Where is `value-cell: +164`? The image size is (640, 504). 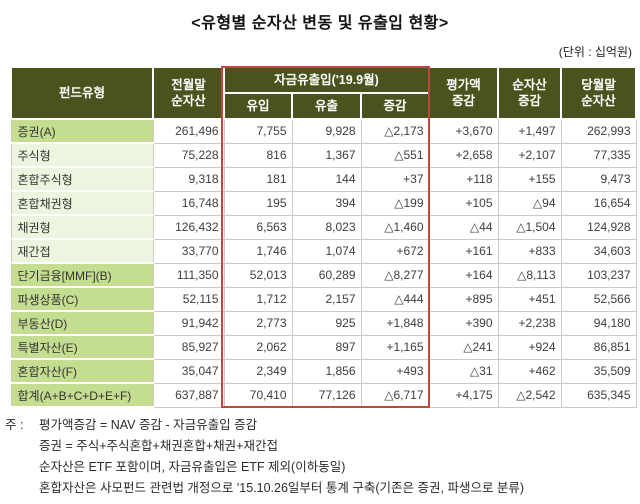
value-cell: +164 is located at coordinates (463, 275).